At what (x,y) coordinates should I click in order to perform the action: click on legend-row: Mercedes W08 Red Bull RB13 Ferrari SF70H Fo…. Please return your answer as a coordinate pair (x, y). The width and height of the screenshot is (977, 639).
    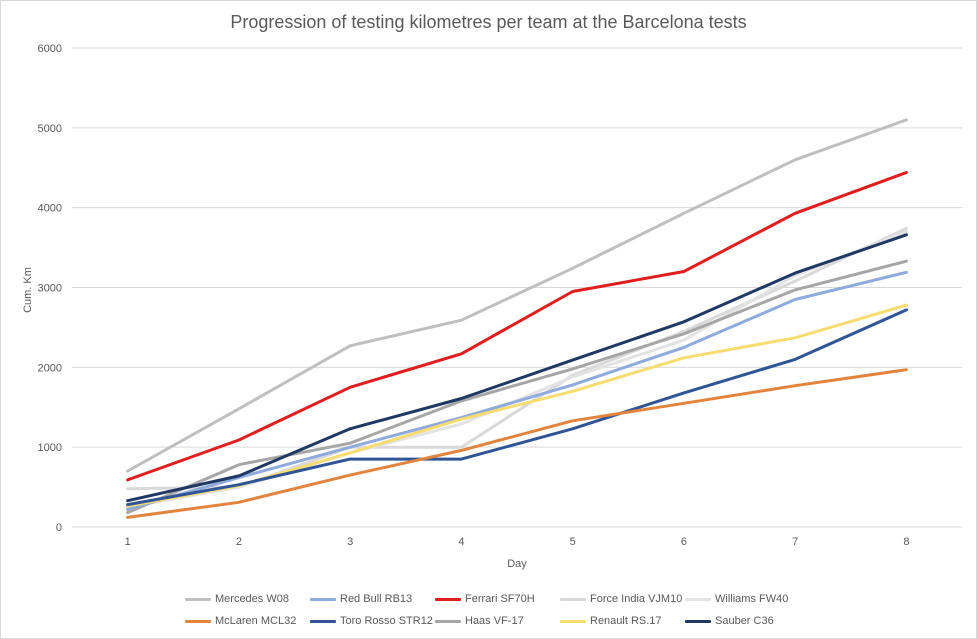
    Looking at the image, I should click on (505, 599).